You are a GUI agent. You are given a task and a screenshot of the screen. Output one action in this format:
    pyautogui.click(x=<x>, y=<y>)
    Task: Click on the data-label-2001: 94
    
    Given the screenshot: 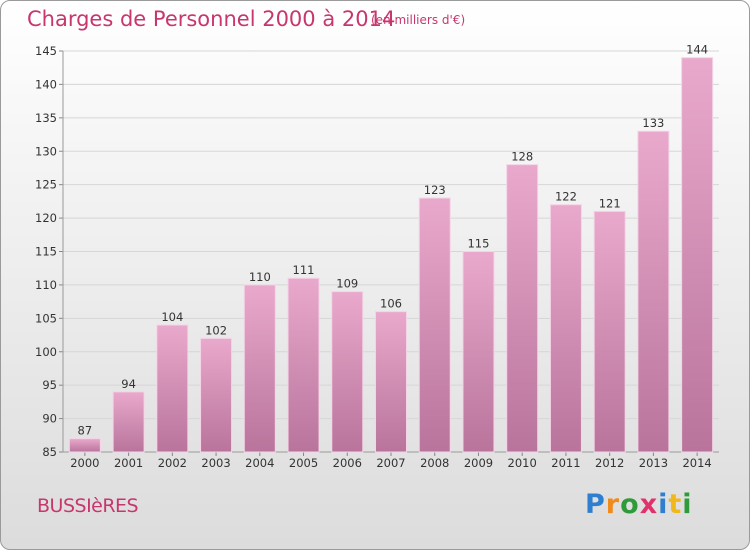 What is the action you would take?
    pyautogui.click(x=128, y=384)
    